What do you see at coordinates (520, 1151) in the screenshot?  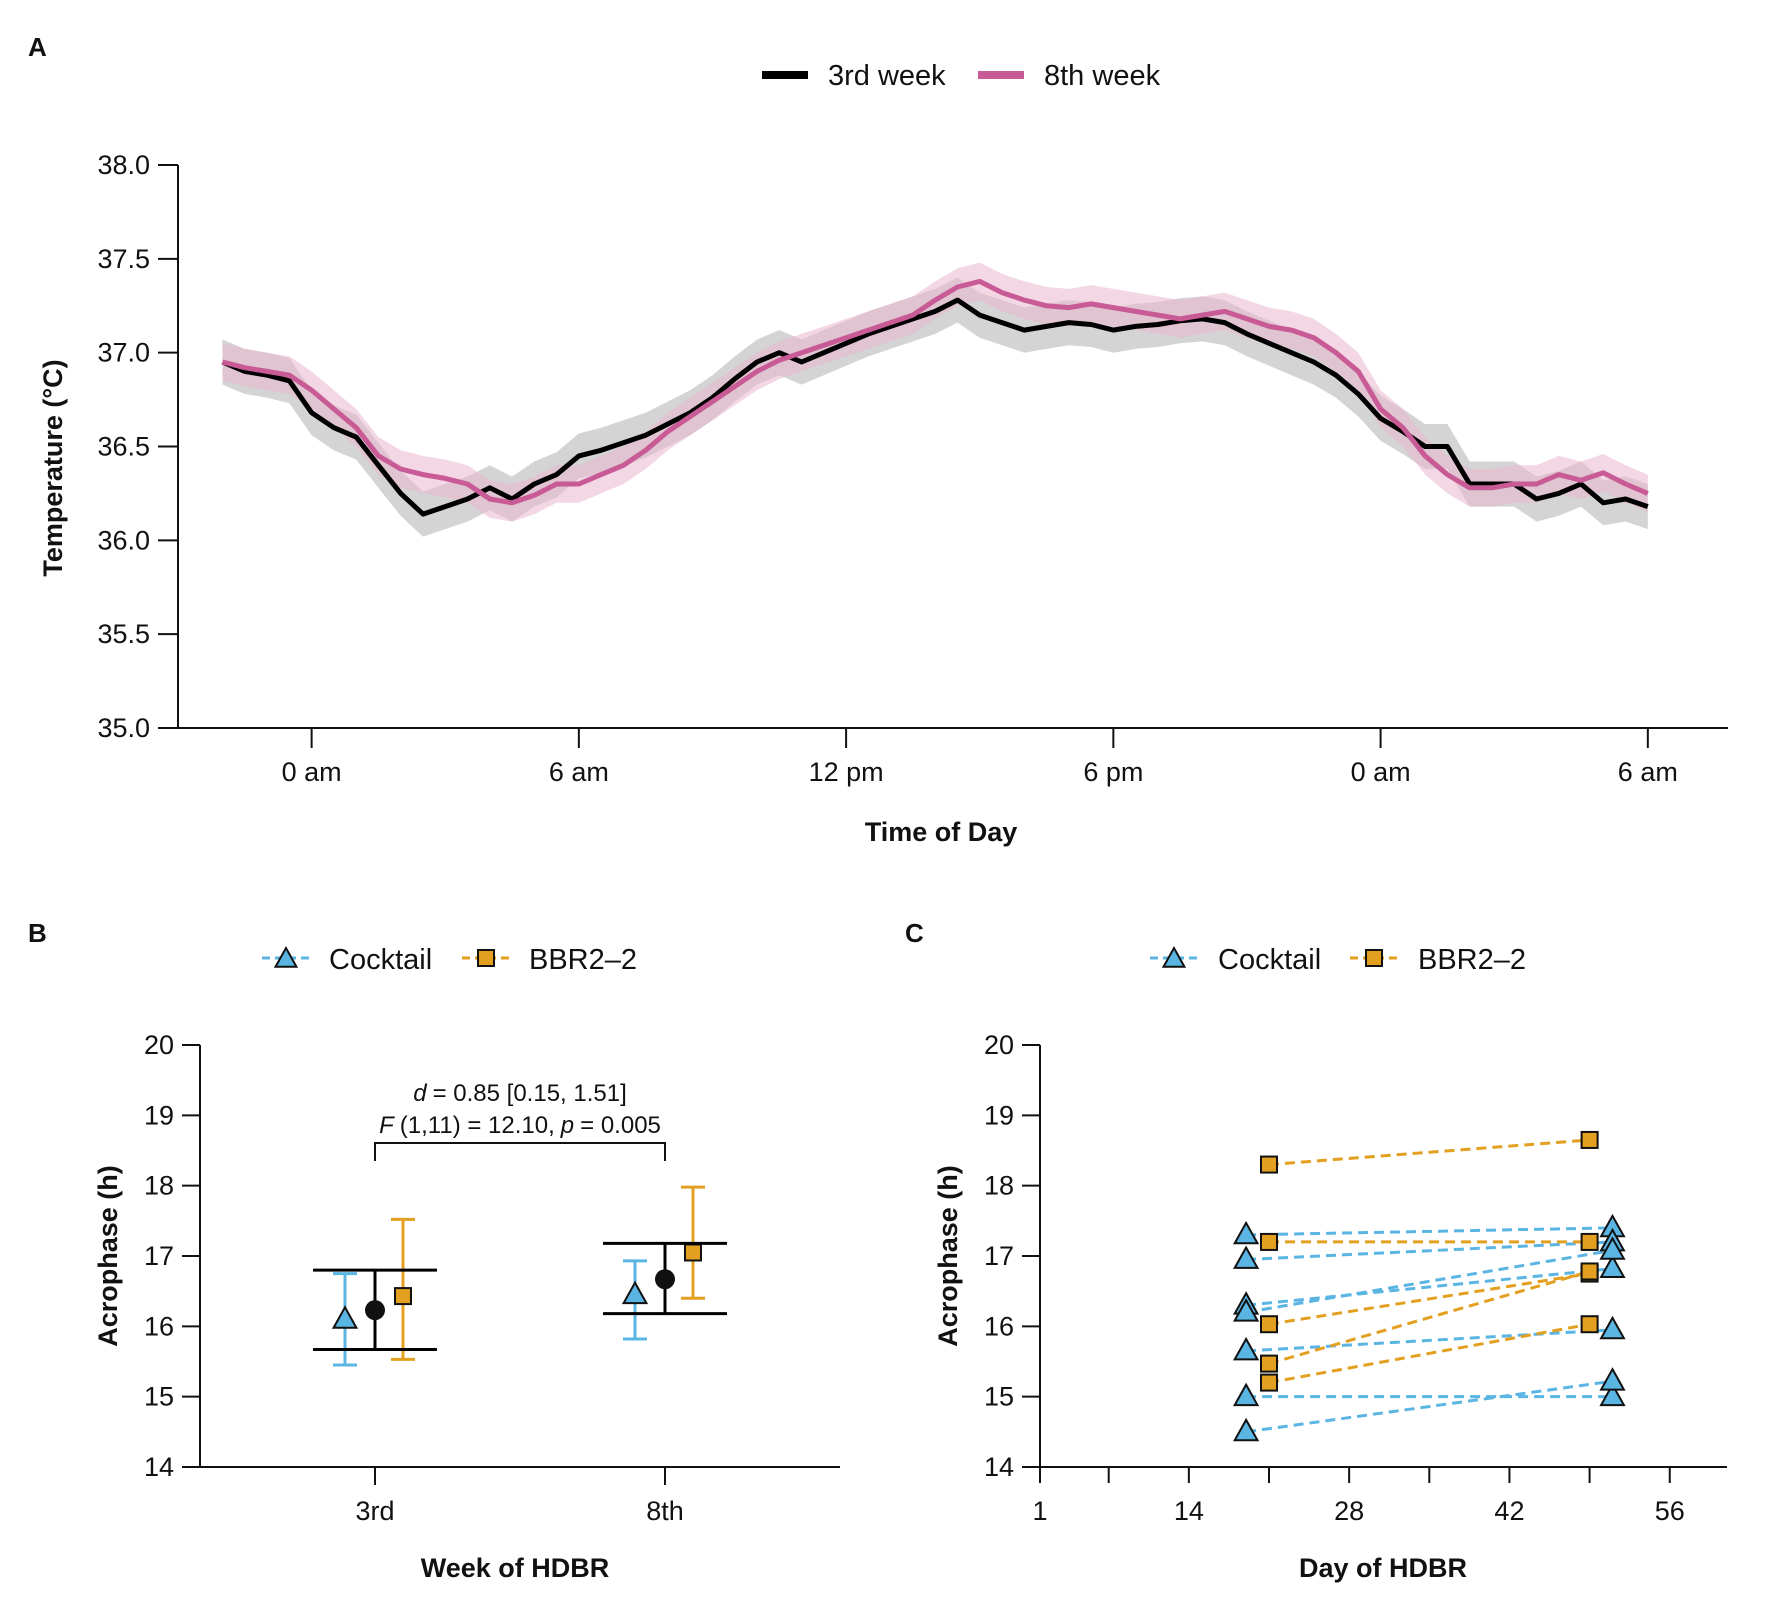 I see `significance-bracket` at bounding box center [520, 1151].